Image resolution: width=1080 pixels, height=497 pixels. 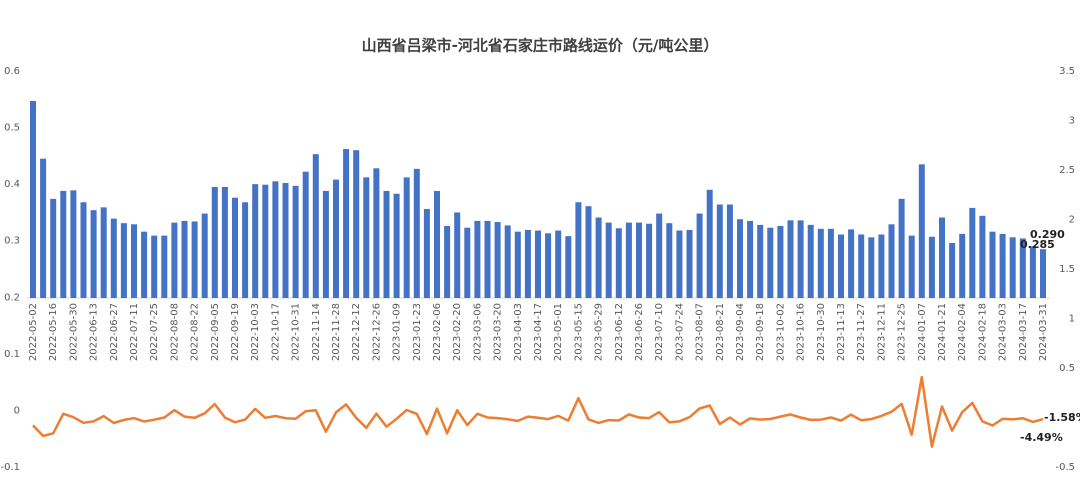 I want to click on x-tick-label: 2024-01-21, so click(x=942, y=332).